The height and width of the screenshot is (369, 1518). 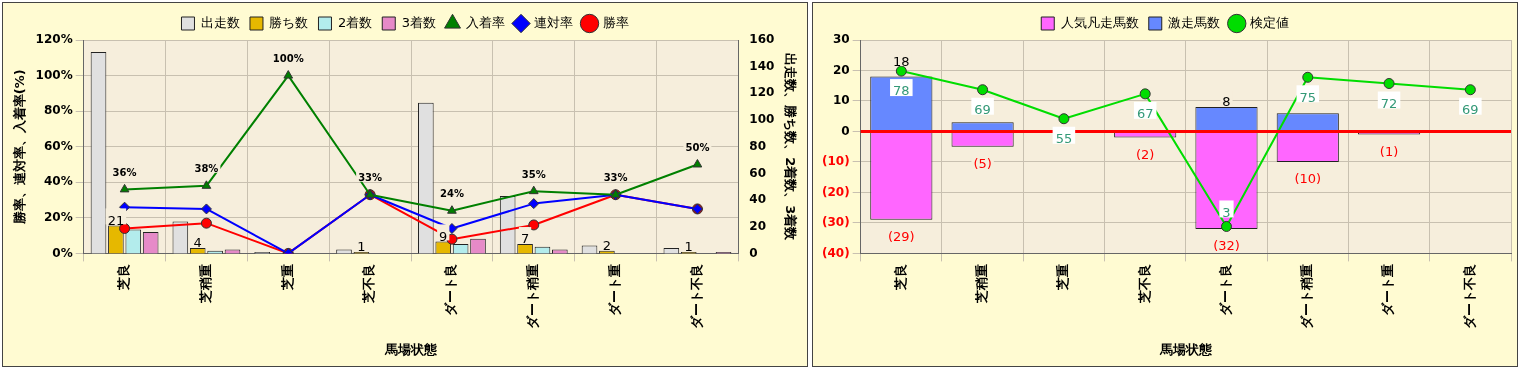 What do you see at coordinates (762, 92) in the screenshot?
I see `y2-tick-label: 120` at bounding box center [762, 92].